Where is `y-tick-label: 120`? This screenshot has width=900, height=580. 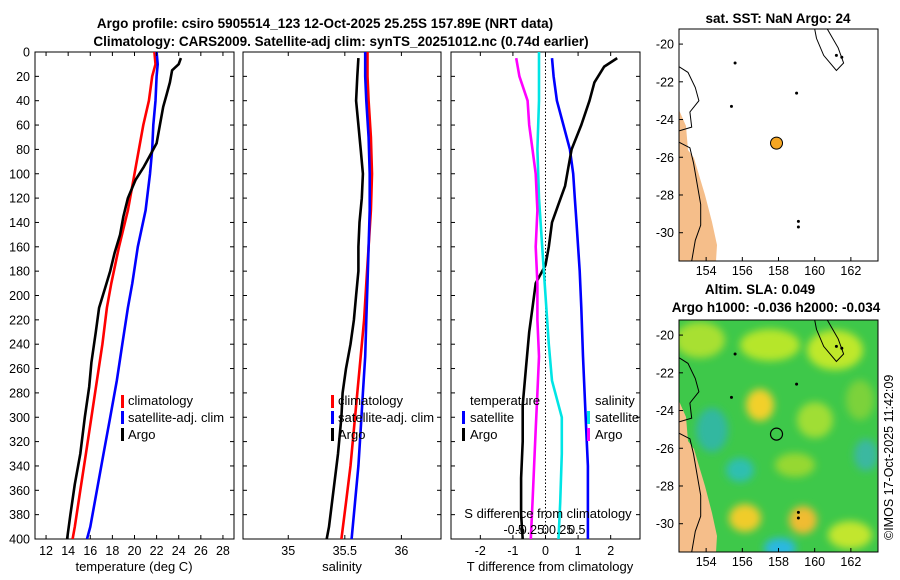 y-tick-label: 120 is located at coordinates (19, 199).